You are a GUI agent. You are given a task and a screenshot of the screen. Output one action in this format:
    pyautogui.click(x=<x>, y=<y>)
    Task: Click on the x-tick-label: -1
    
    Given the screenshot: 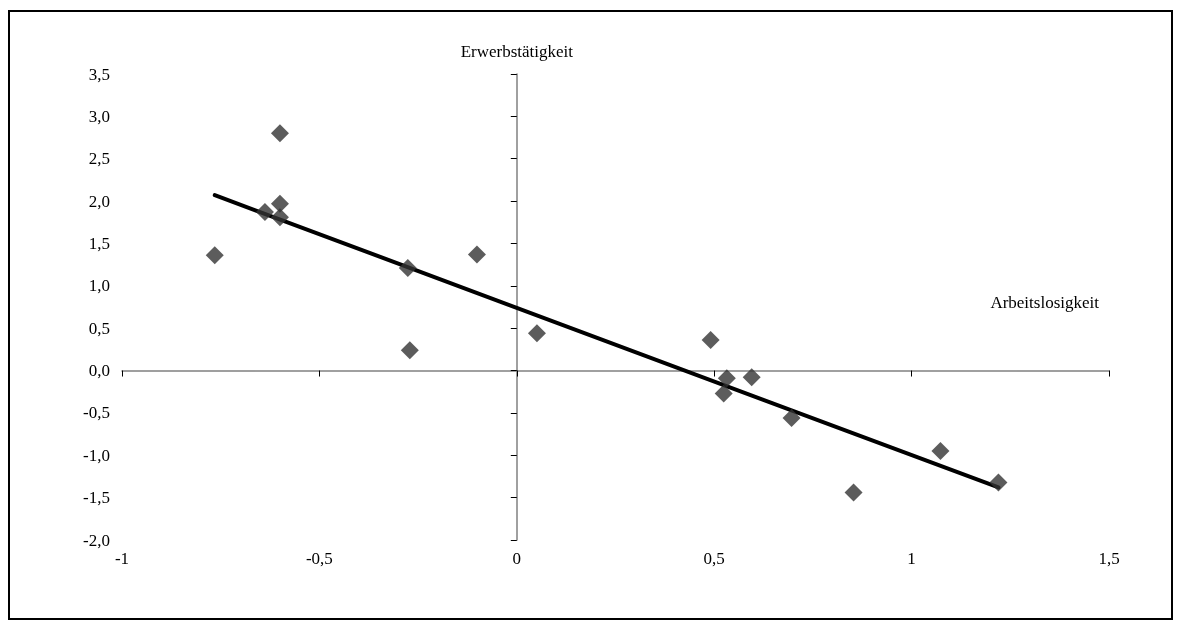 What is the action you would take?
    pyautogui.click(x=122, y=558)
    